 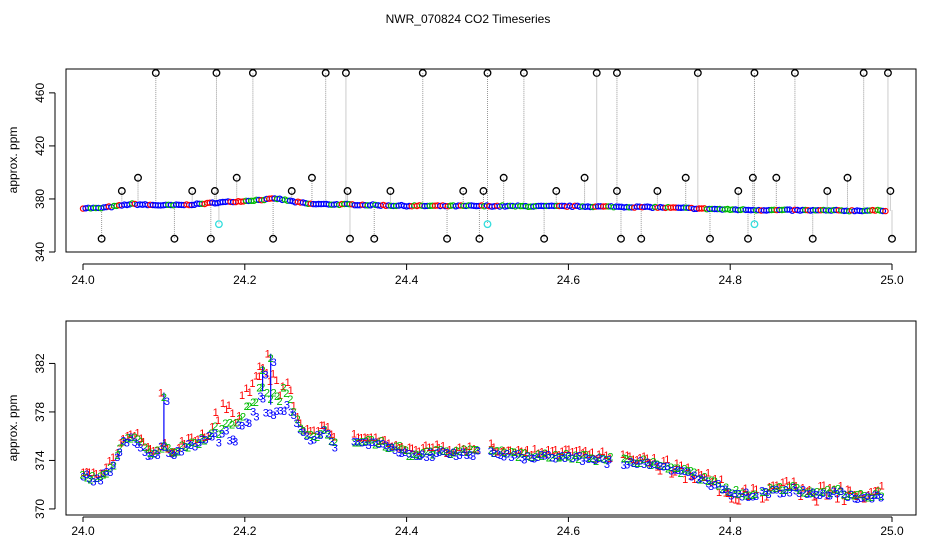 I want to click on x-tick-label: 25.0, so click(x=892, y=280).